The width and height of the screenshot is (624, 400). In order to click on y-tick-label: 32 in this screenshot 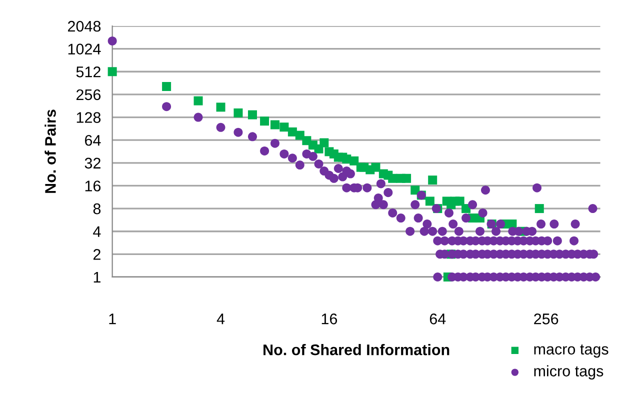, I will do `click(92, 163)`.